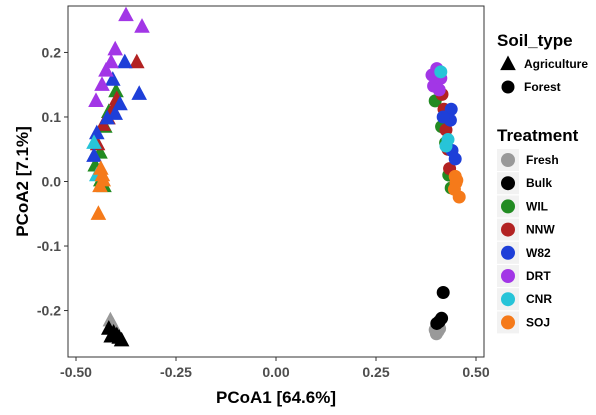 The image size is (596, 415). What do you see at coordinates (524, 252) in the screenshot?
I see `legend-item-w82: W82` at bounding box center [524, 252].